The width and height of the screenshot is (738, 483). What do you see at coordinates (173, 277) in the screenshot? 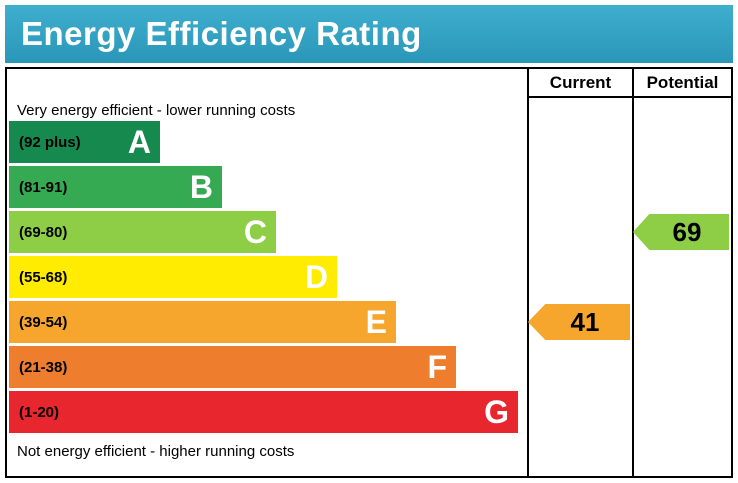
I see `band-row-d: (55-68) D` at bounding box center [173, 277].